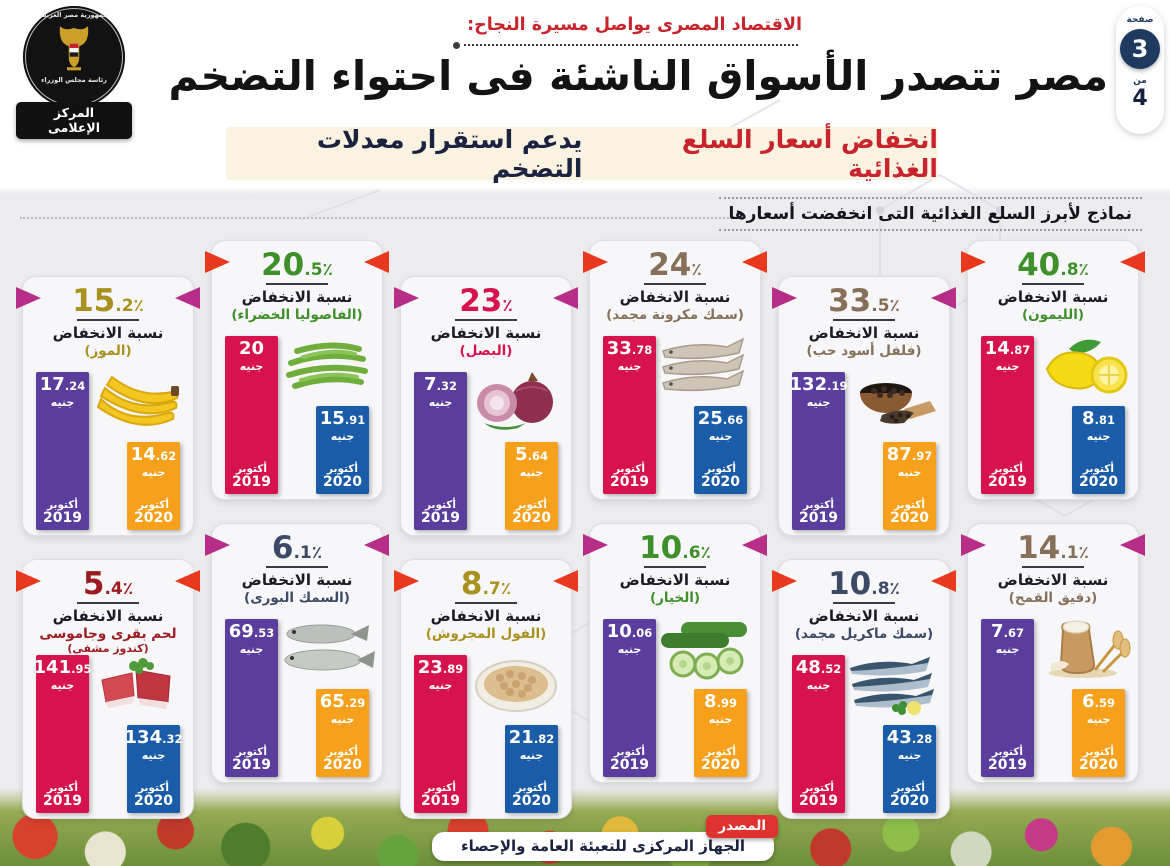 The height and width of the screenshot is (866, 1170). What do you see at coordinates (108, 648) in the screenshot?
I see `item-subname: (كندوز مشفى)` at bounding box center [108, 648].